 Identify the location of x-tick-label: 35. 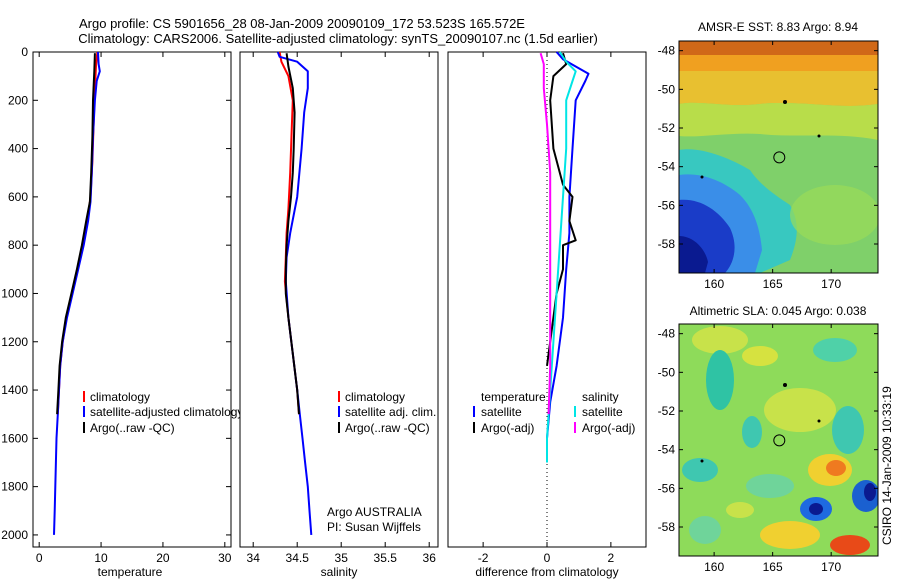
(342, 558).